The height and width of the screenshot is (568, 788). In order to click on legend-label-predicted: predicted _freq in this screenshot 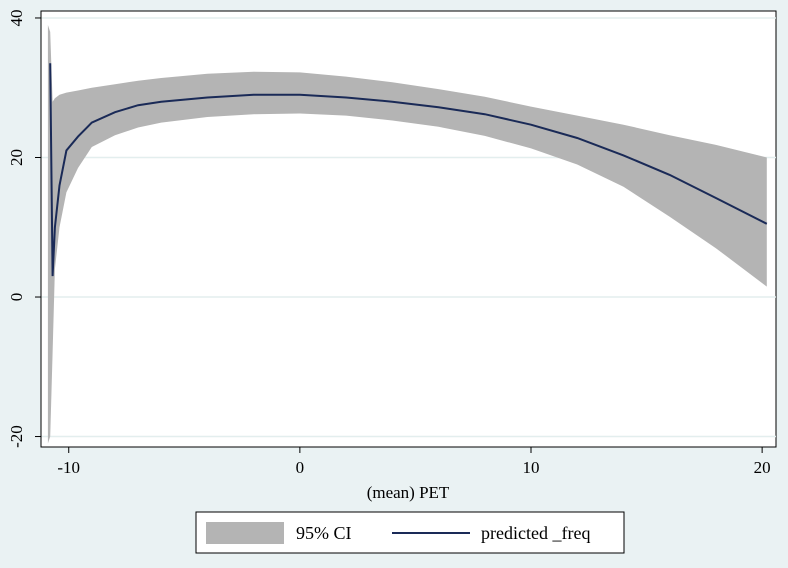, I will do `click(535, 533)`.